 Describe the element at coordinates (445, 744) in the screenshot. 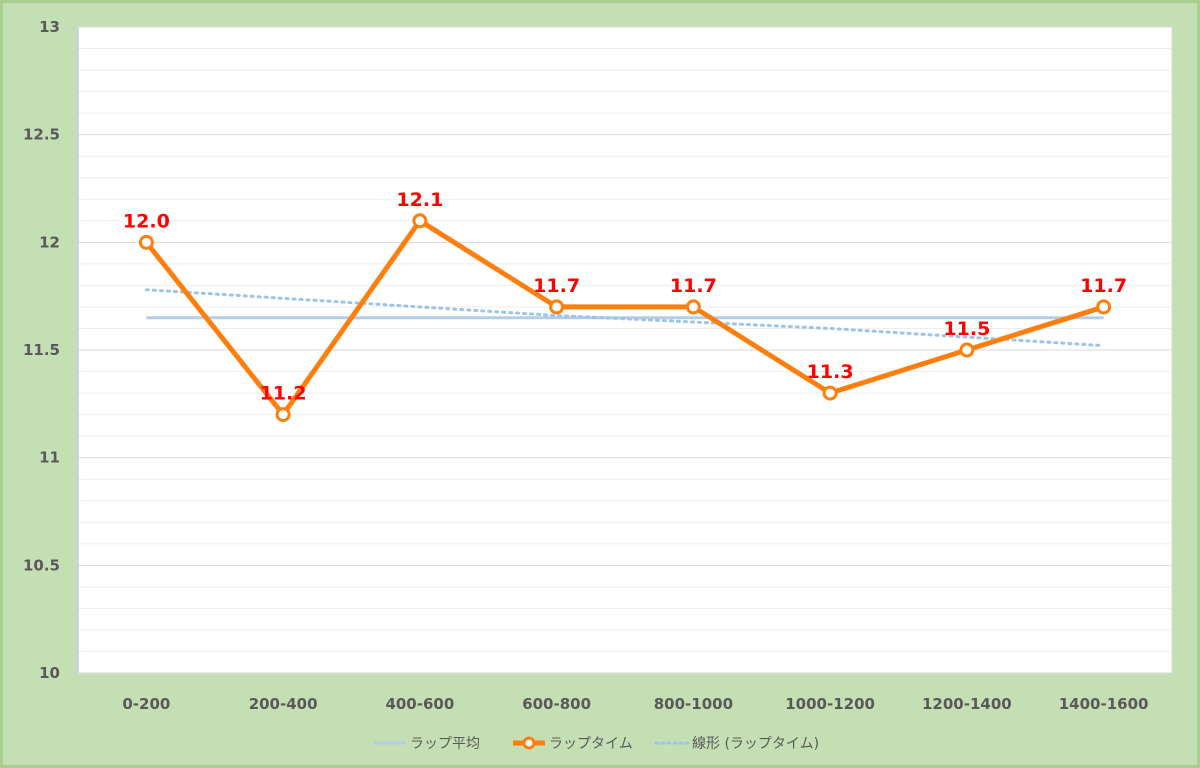

I see `legend-label: ラップ平均` at that location.